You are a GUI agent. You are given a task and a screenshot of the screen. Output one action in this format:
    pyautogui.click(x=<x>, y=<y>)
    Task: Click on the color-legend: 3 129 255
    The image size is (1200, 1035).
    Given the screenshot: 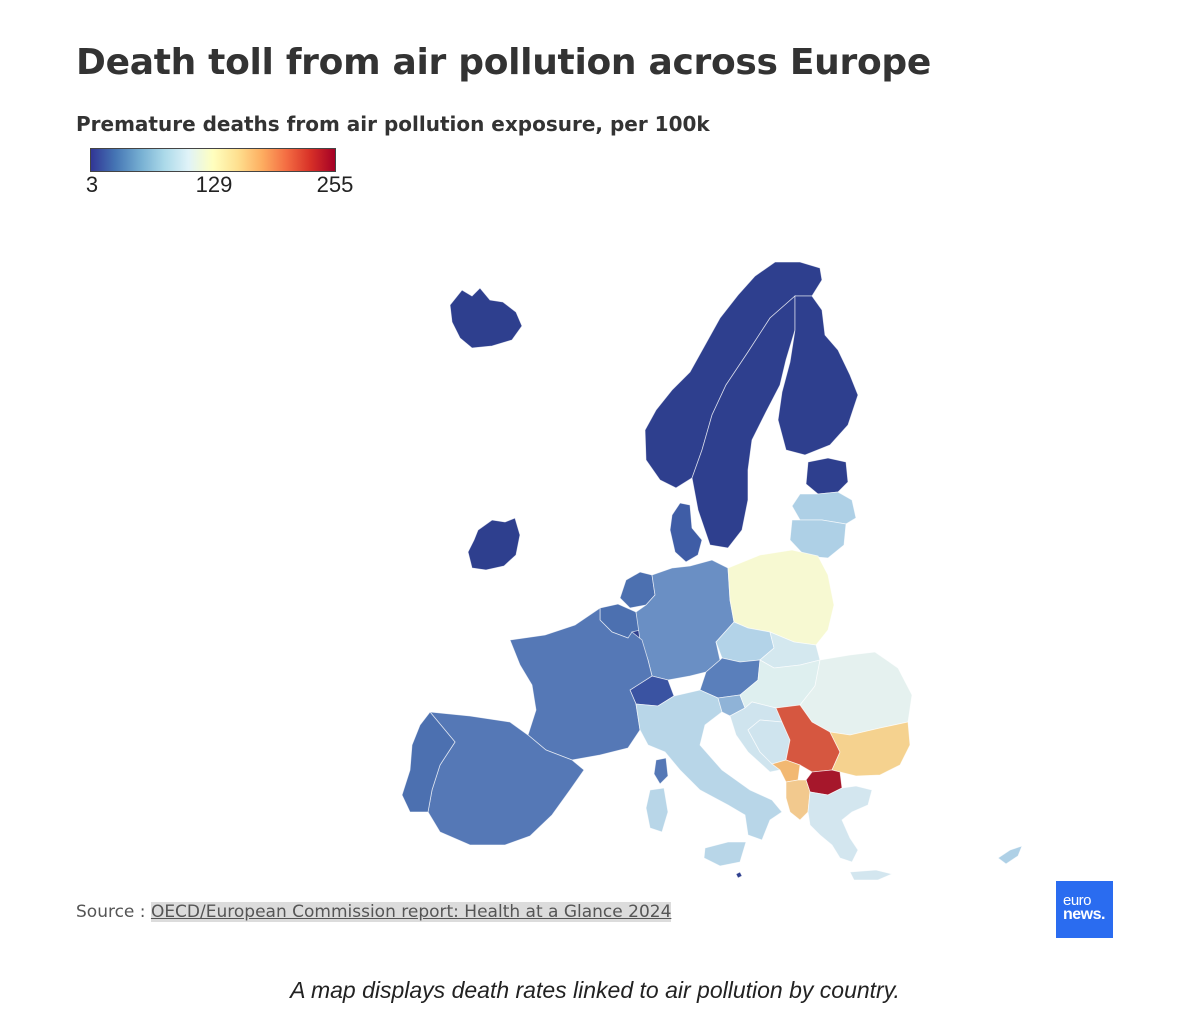 What is the action you would take?
    pyautogui.click(x=219, y=173)
    